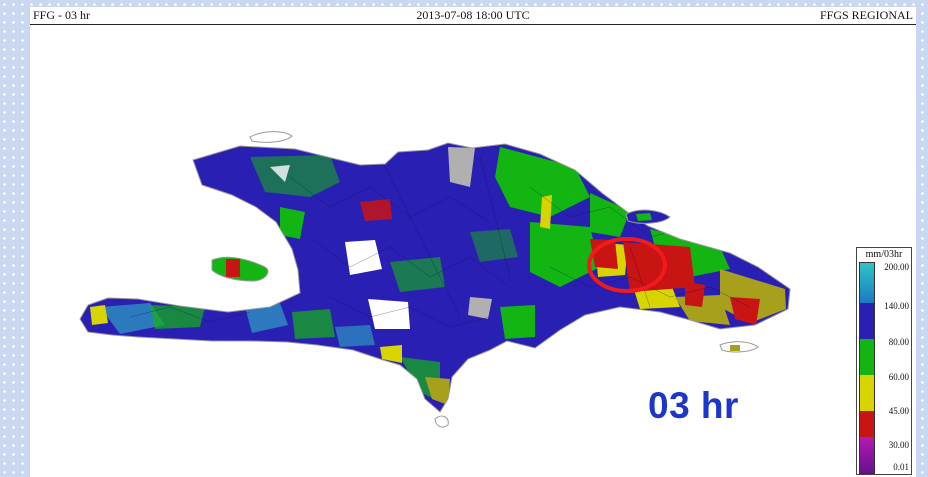 This screenshot has width=928, height=477. I want to click on samana-green, so click(644, 217).